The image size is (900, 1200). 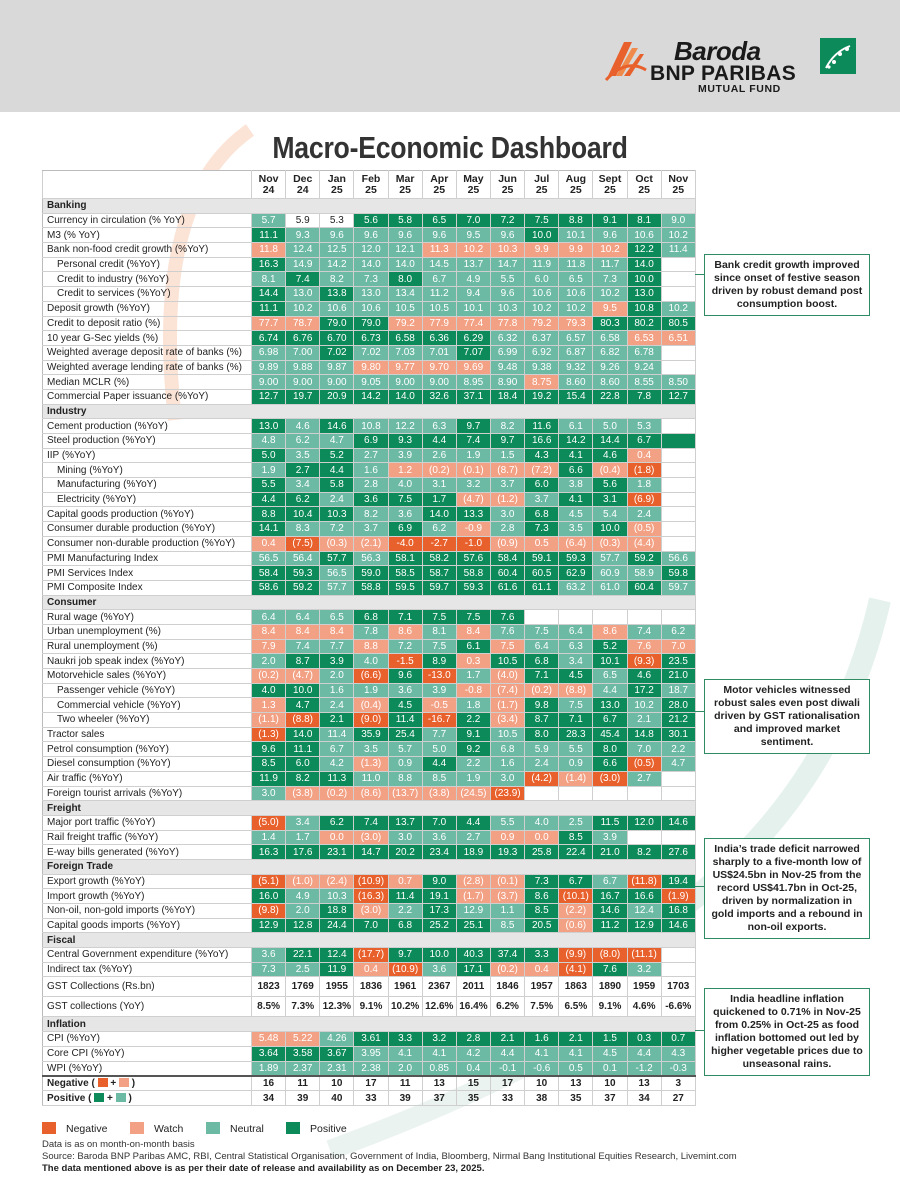 I want to click on data-cell: 12.4, so click(x=303, y=250).